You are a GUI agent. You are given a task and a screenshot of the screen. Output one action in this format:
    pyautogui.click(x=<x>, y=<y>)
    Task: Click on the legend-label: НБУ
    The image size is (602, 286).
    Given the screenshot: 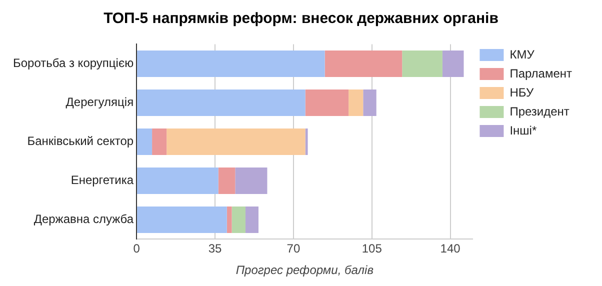 What is the action you would take?
    pyautogui.click(x=522, y=92)
    